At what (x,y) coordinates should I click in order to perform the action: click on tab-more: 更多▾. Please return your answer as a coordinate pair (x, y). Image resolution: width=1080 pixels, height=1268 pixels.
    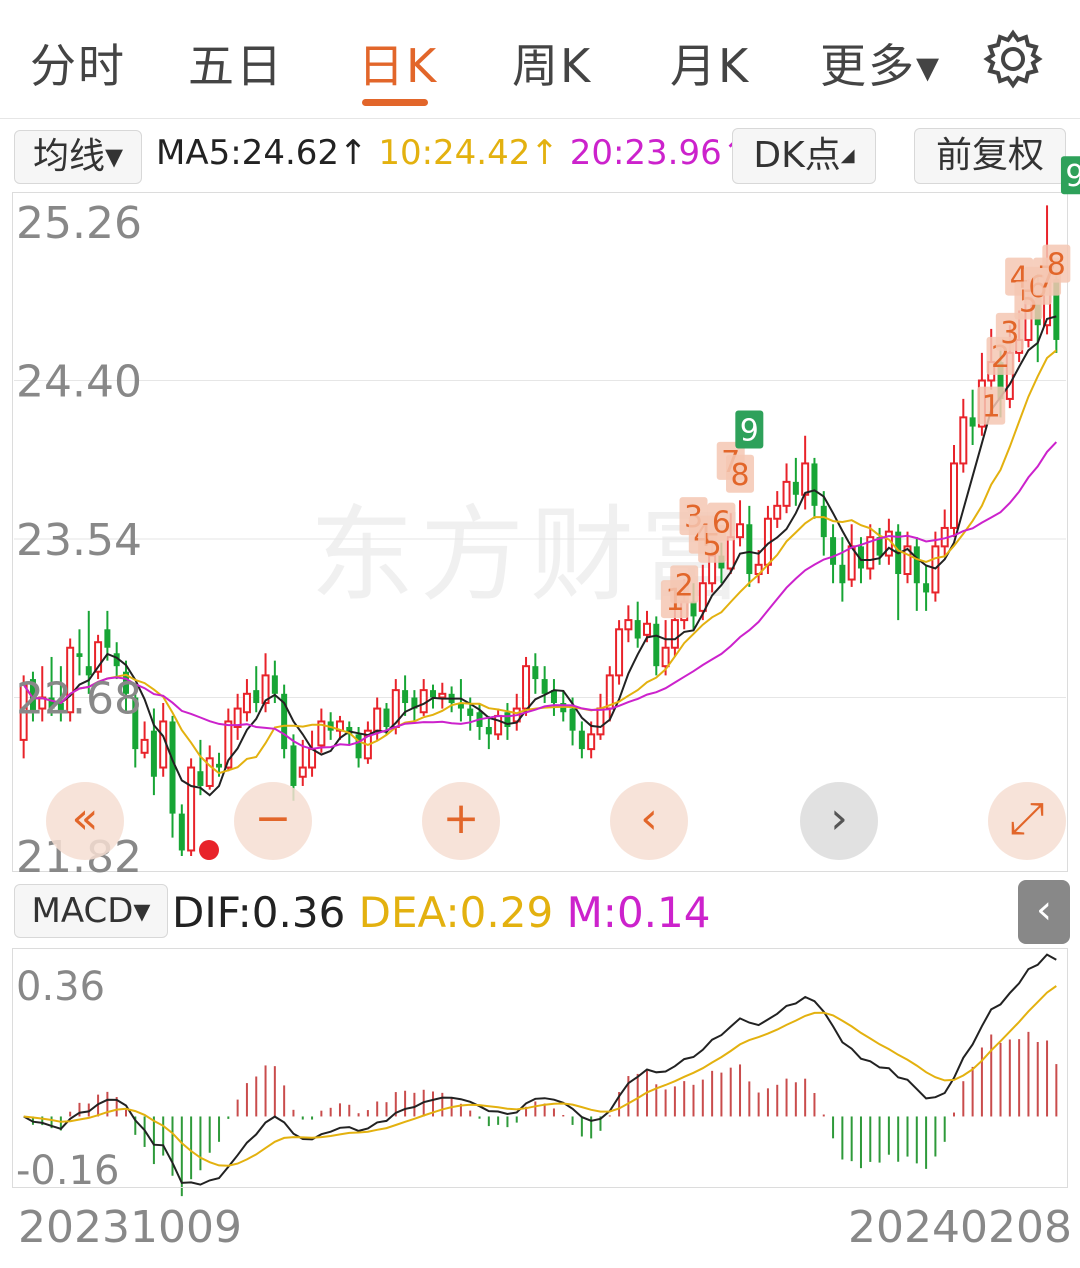
    Looking at the image, I should click on (881, 66).